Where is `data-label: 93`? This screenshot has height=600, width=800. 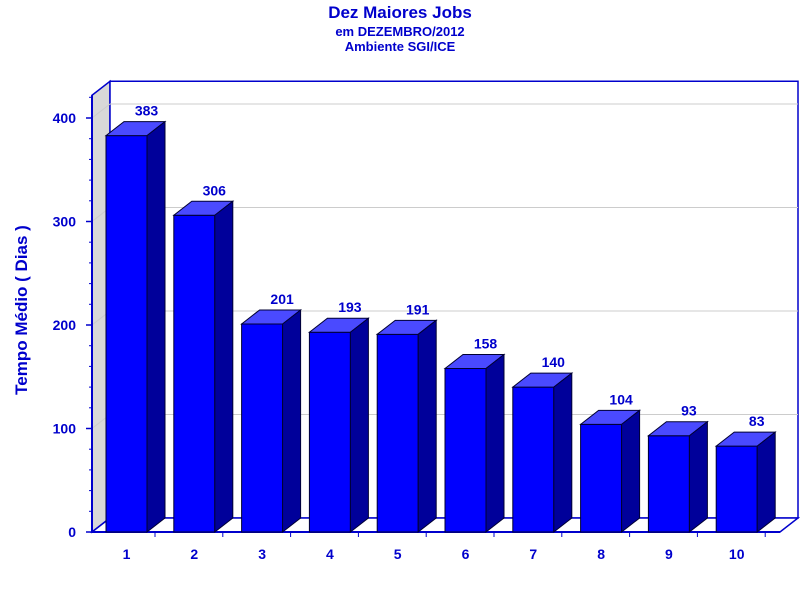
data-label: 93 is located at coordinates (689, 411).